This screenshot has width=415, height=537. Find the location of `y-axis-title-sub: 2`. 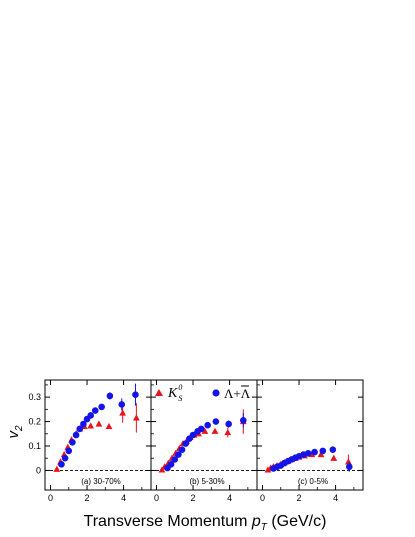

y-axis-title-sub: 2 is located at coordinates (19, 428).